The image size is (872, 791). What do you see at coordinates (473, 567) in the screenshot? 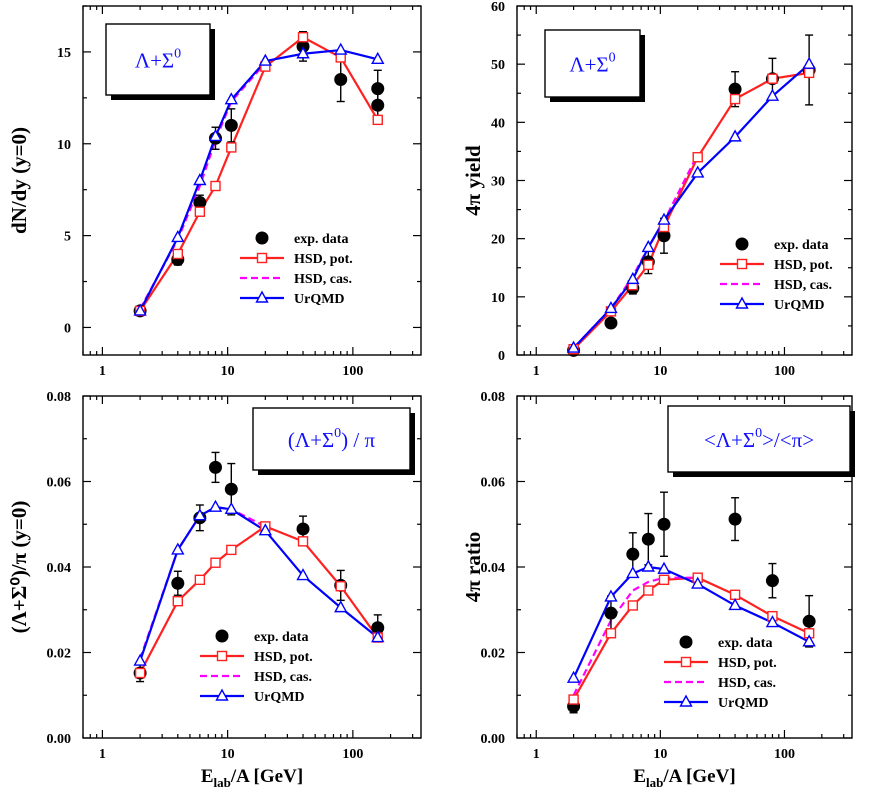
I see `y-axis-label: 4π ratio` at bounding box center [473, 567].